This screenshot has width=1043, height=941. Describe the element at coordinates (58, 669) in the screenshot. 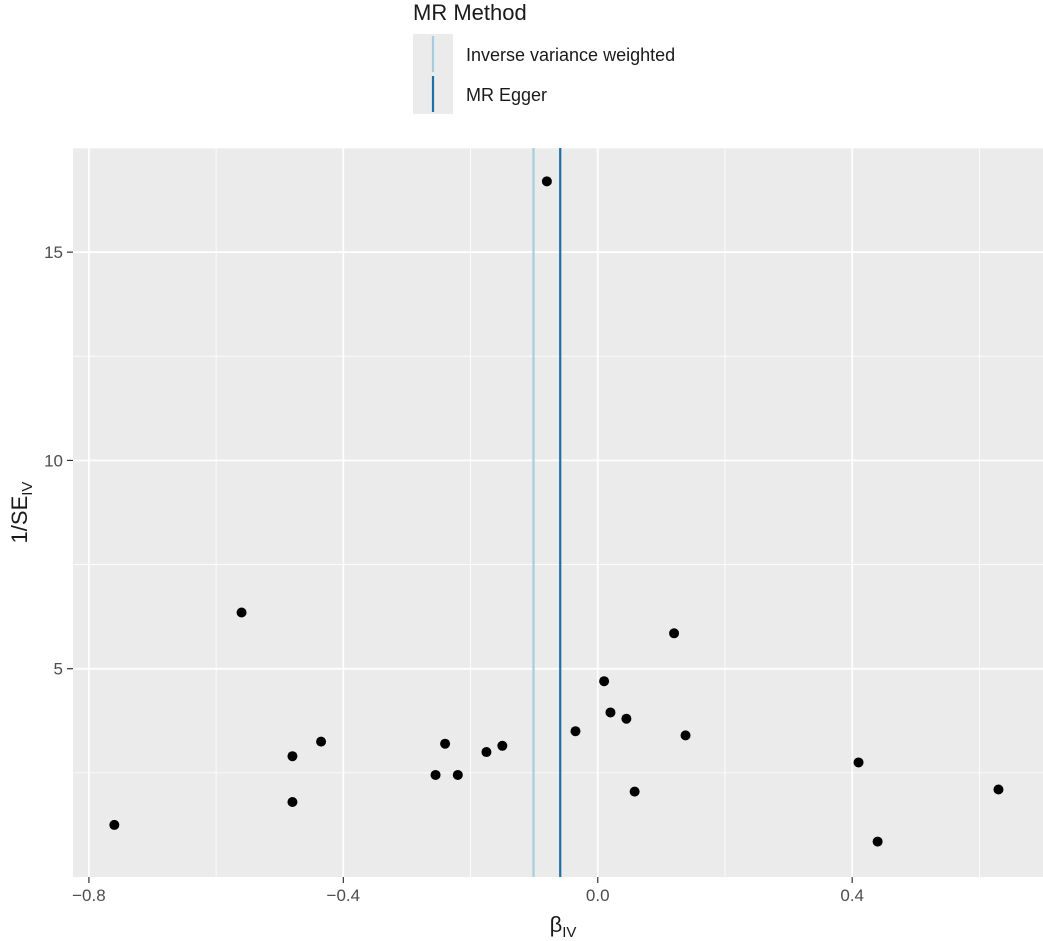

I see `y-tick-label: 5` at that location.